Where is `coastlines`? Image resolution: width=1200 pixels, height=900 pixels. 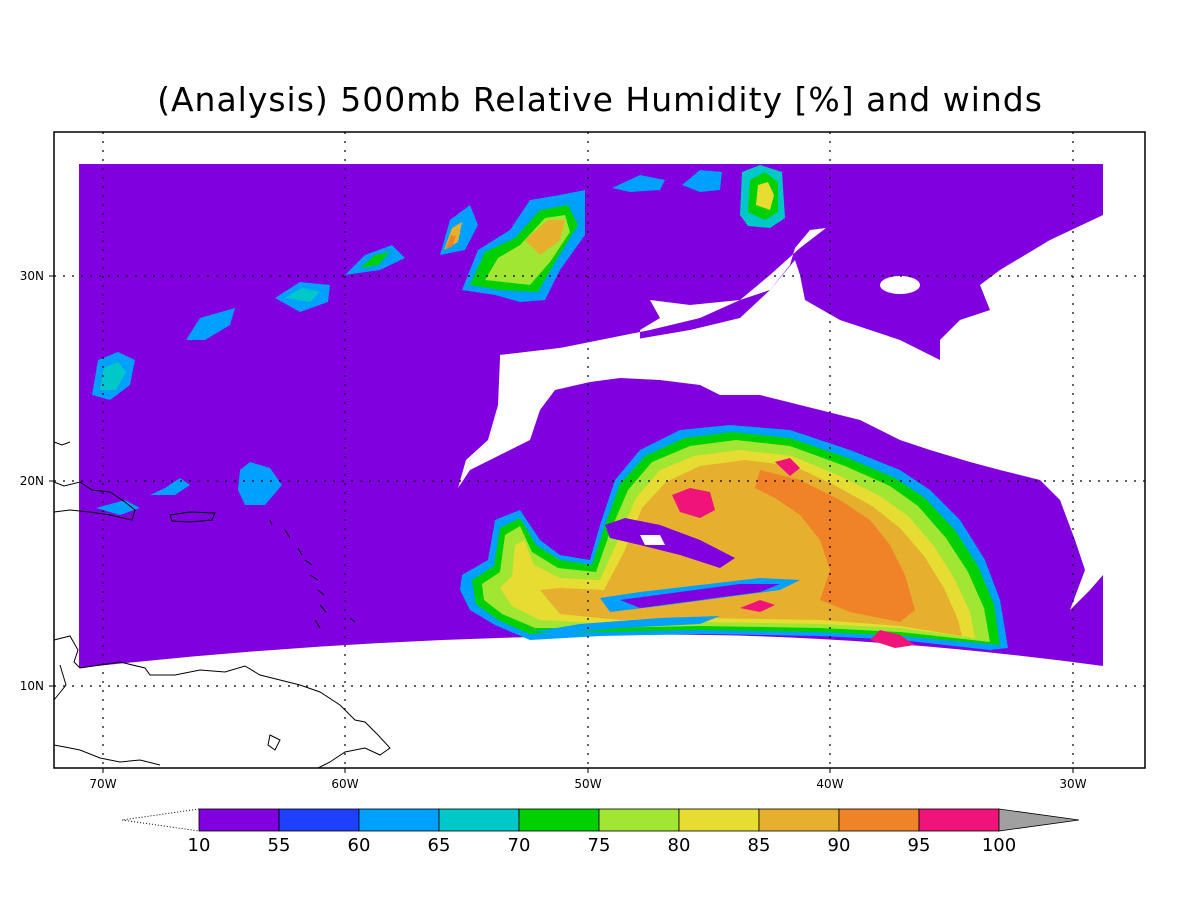
coastlines is located at coordinates (222, 605).